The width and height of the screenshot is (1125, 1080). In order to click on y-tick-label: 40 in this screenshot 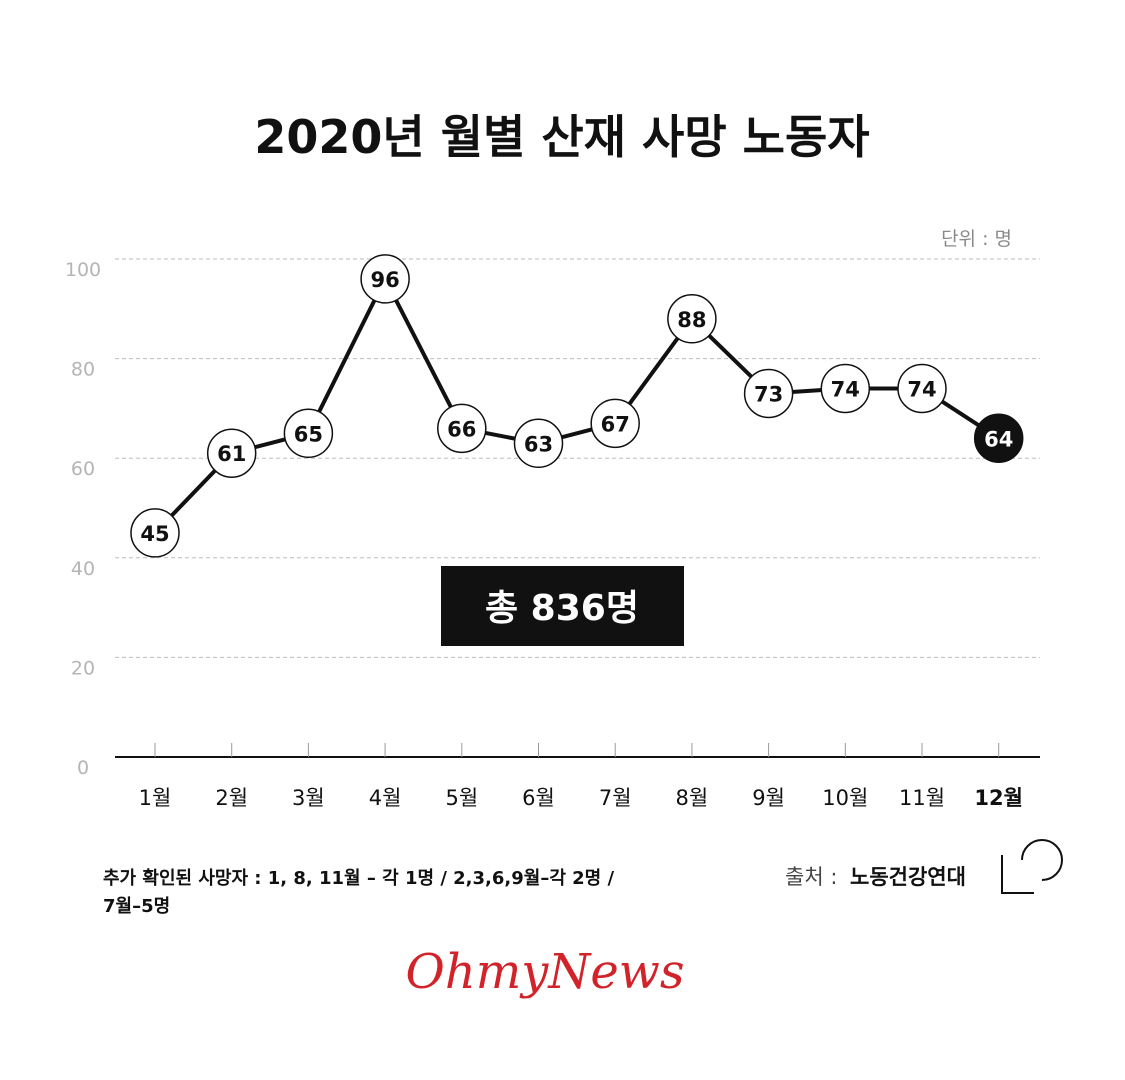, I will do `click(83, 569)`.